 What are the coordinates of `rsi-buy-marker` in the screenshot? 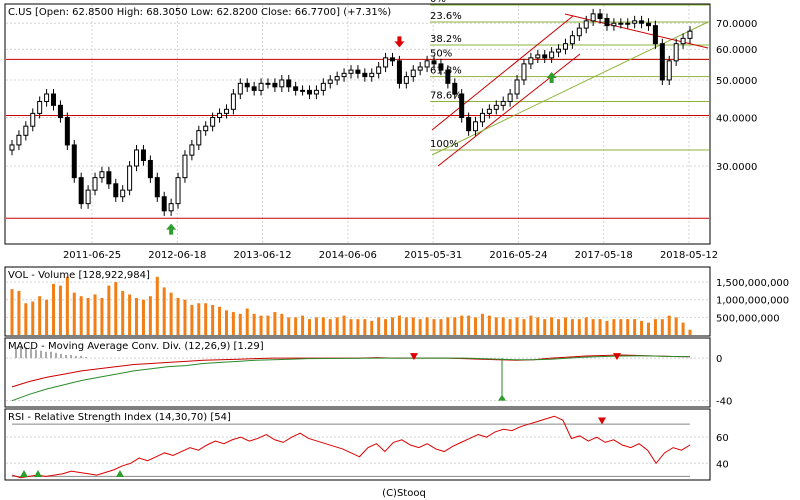 It's located at (38, 473).